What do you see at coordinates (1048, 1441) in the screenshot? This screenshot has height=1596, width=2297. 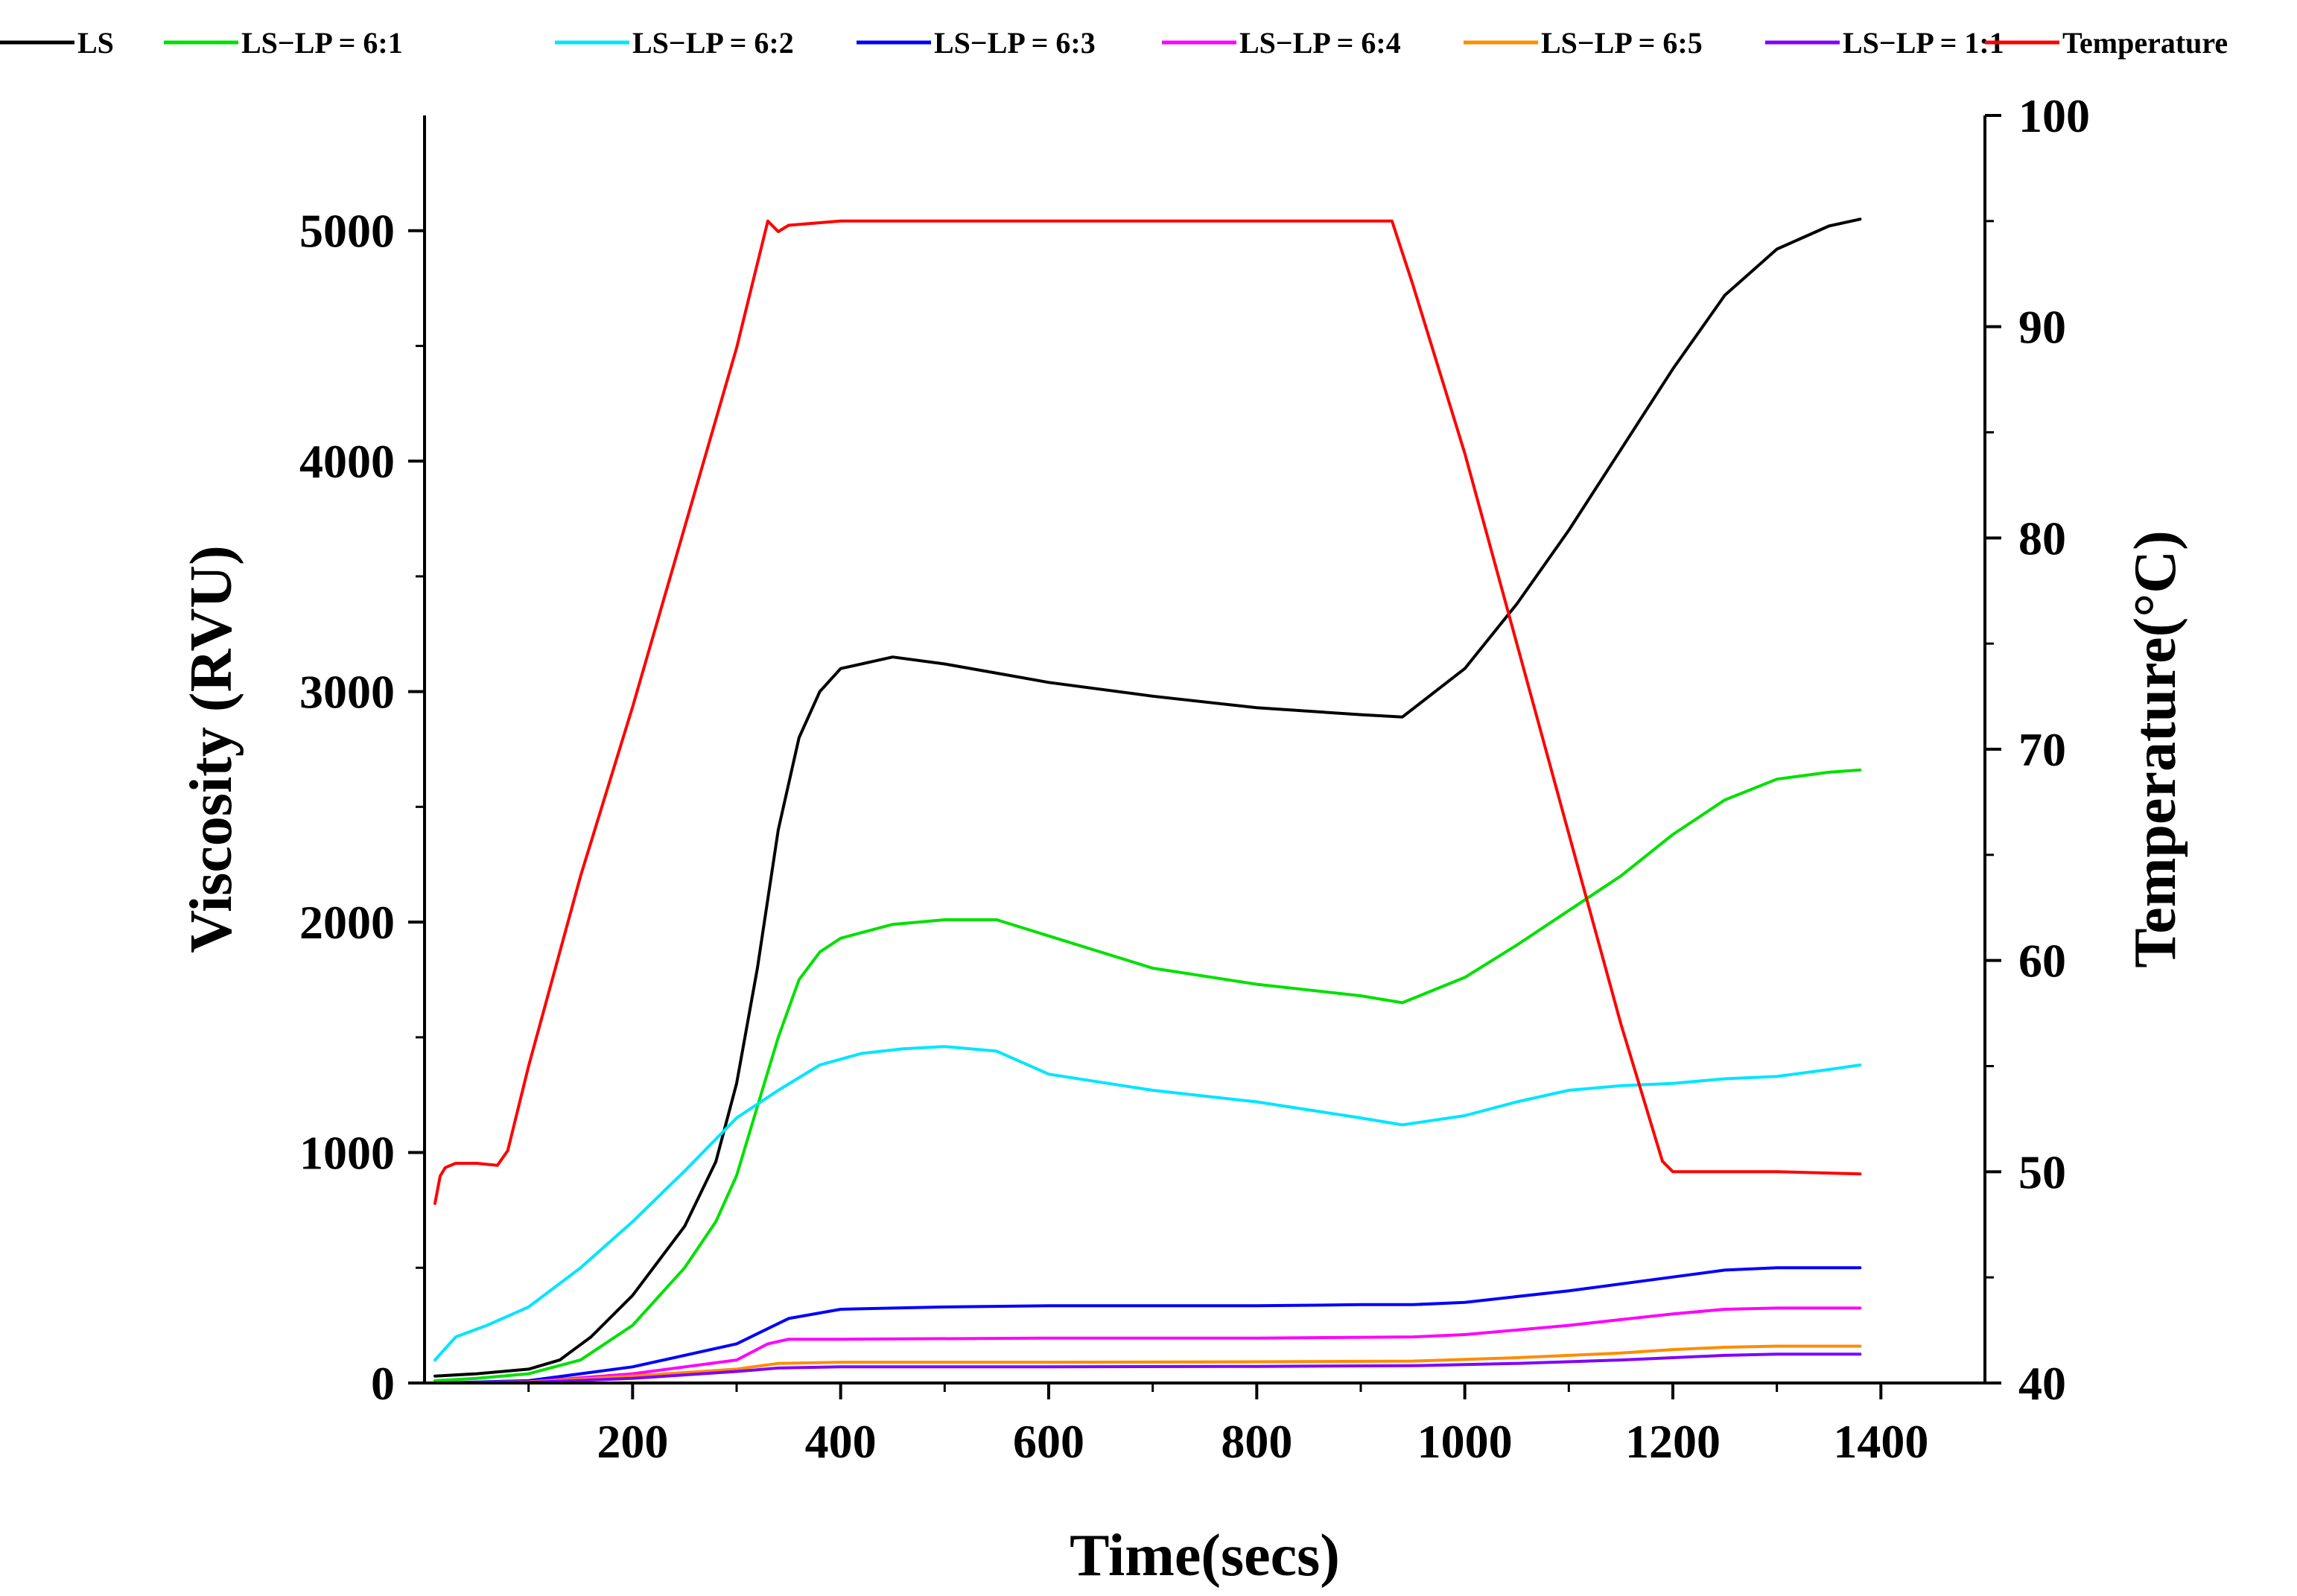 I see `x-tick-label: 600` at bounding box center [1048, 1441].